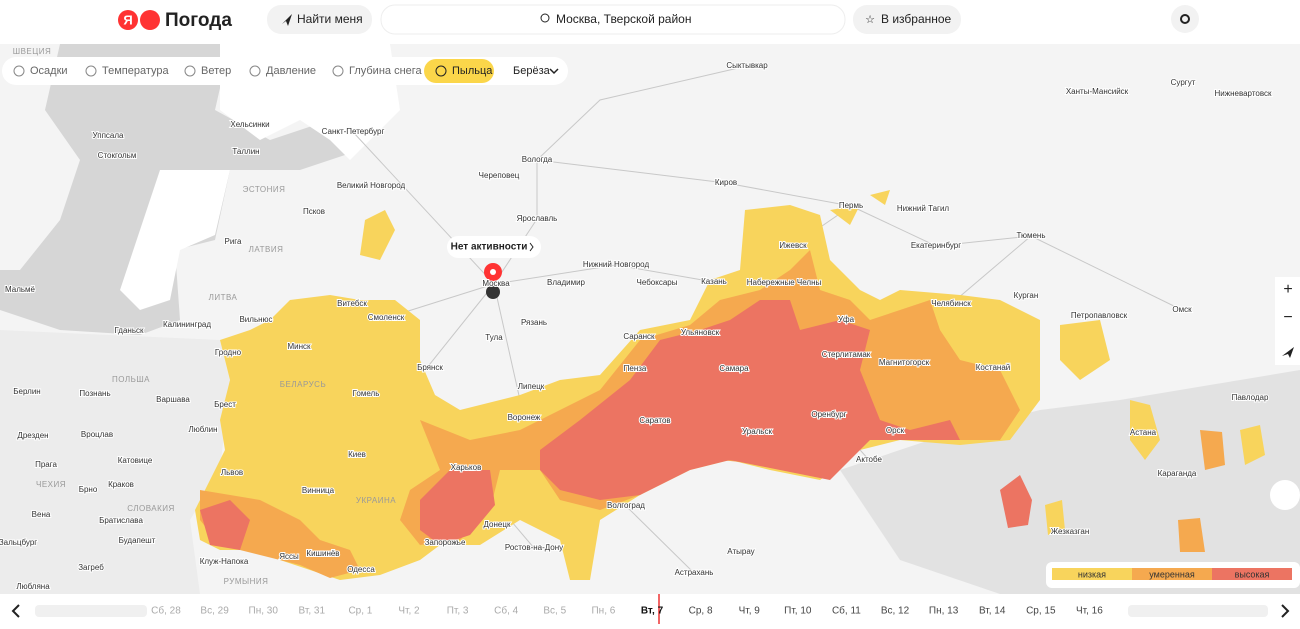 This screenshot has width=1300, height=629. Describe the element at coordinates (828, 414) in the screenshot. I see `city-label: Оренбург` at that location.